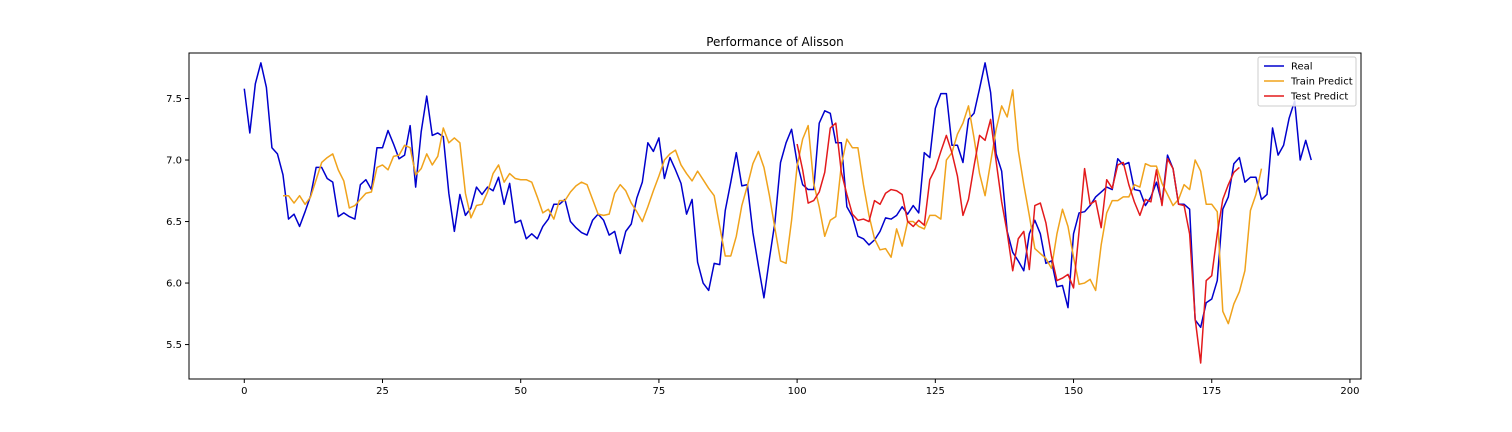 The image size is (1512, 432). Describe the element at coordinates (174, 161) in the screenshot. I see `y-tick-label: 7.0` at that location.